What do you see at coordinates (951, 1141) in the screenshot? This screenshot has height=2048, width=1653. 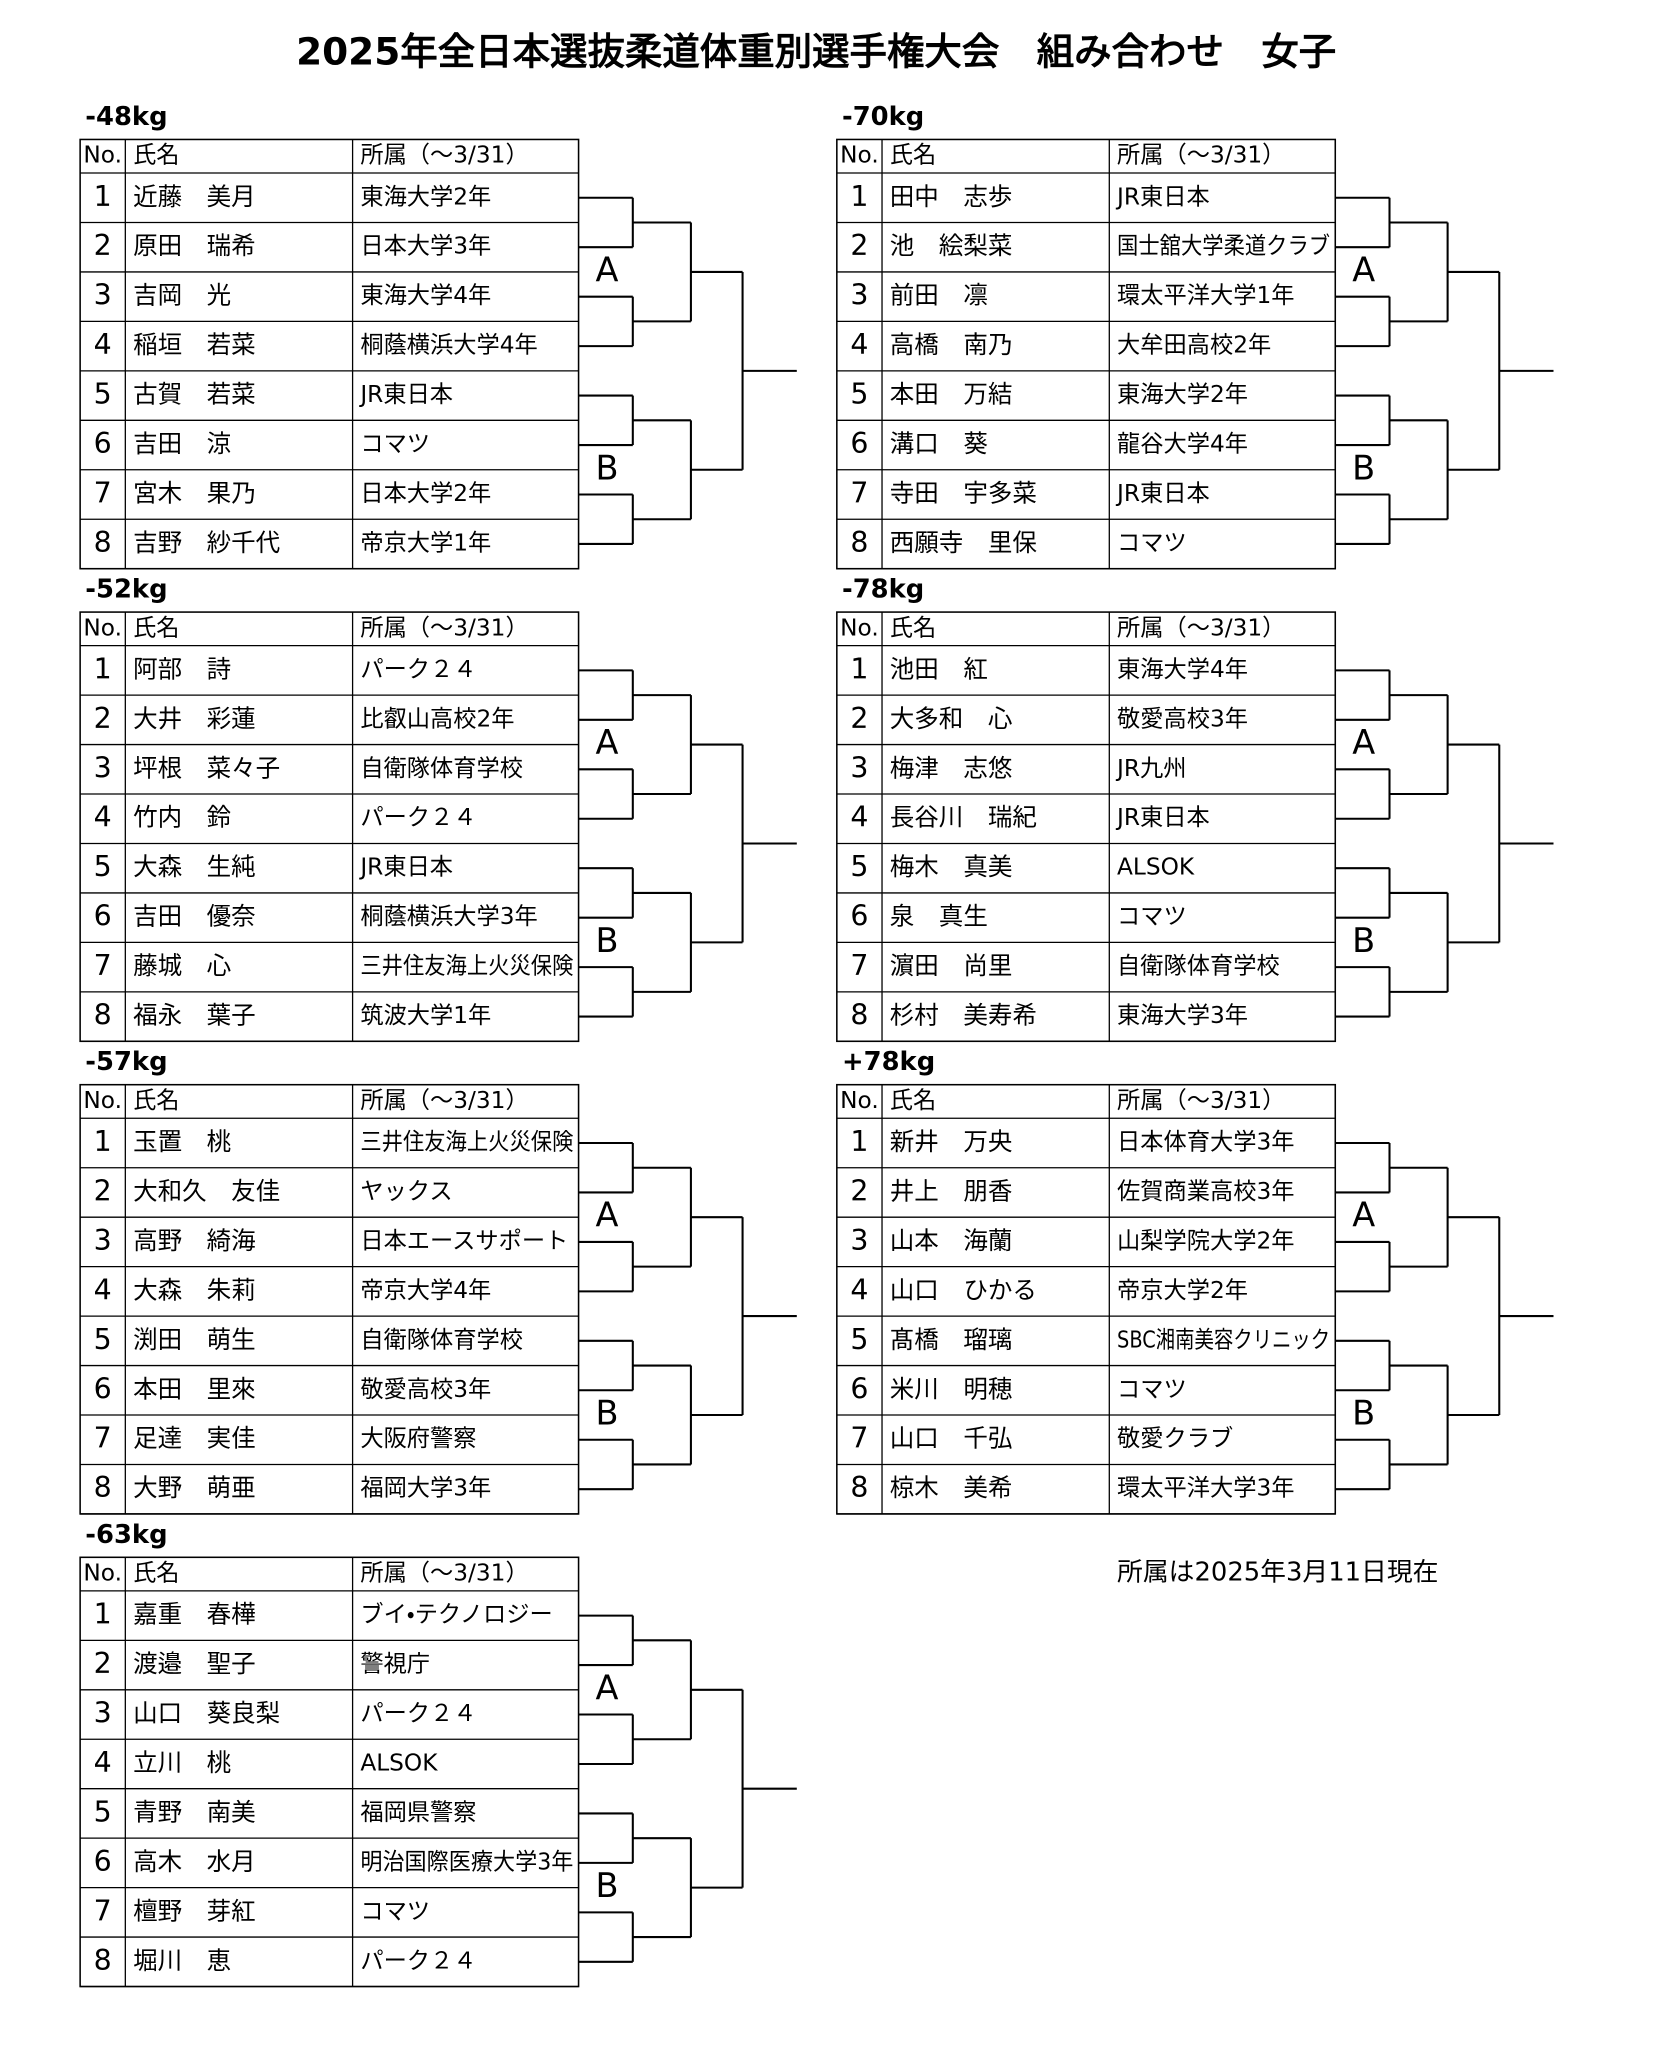 I see `athlete-name: 新井 万央` at bounding box center [951, 1141].